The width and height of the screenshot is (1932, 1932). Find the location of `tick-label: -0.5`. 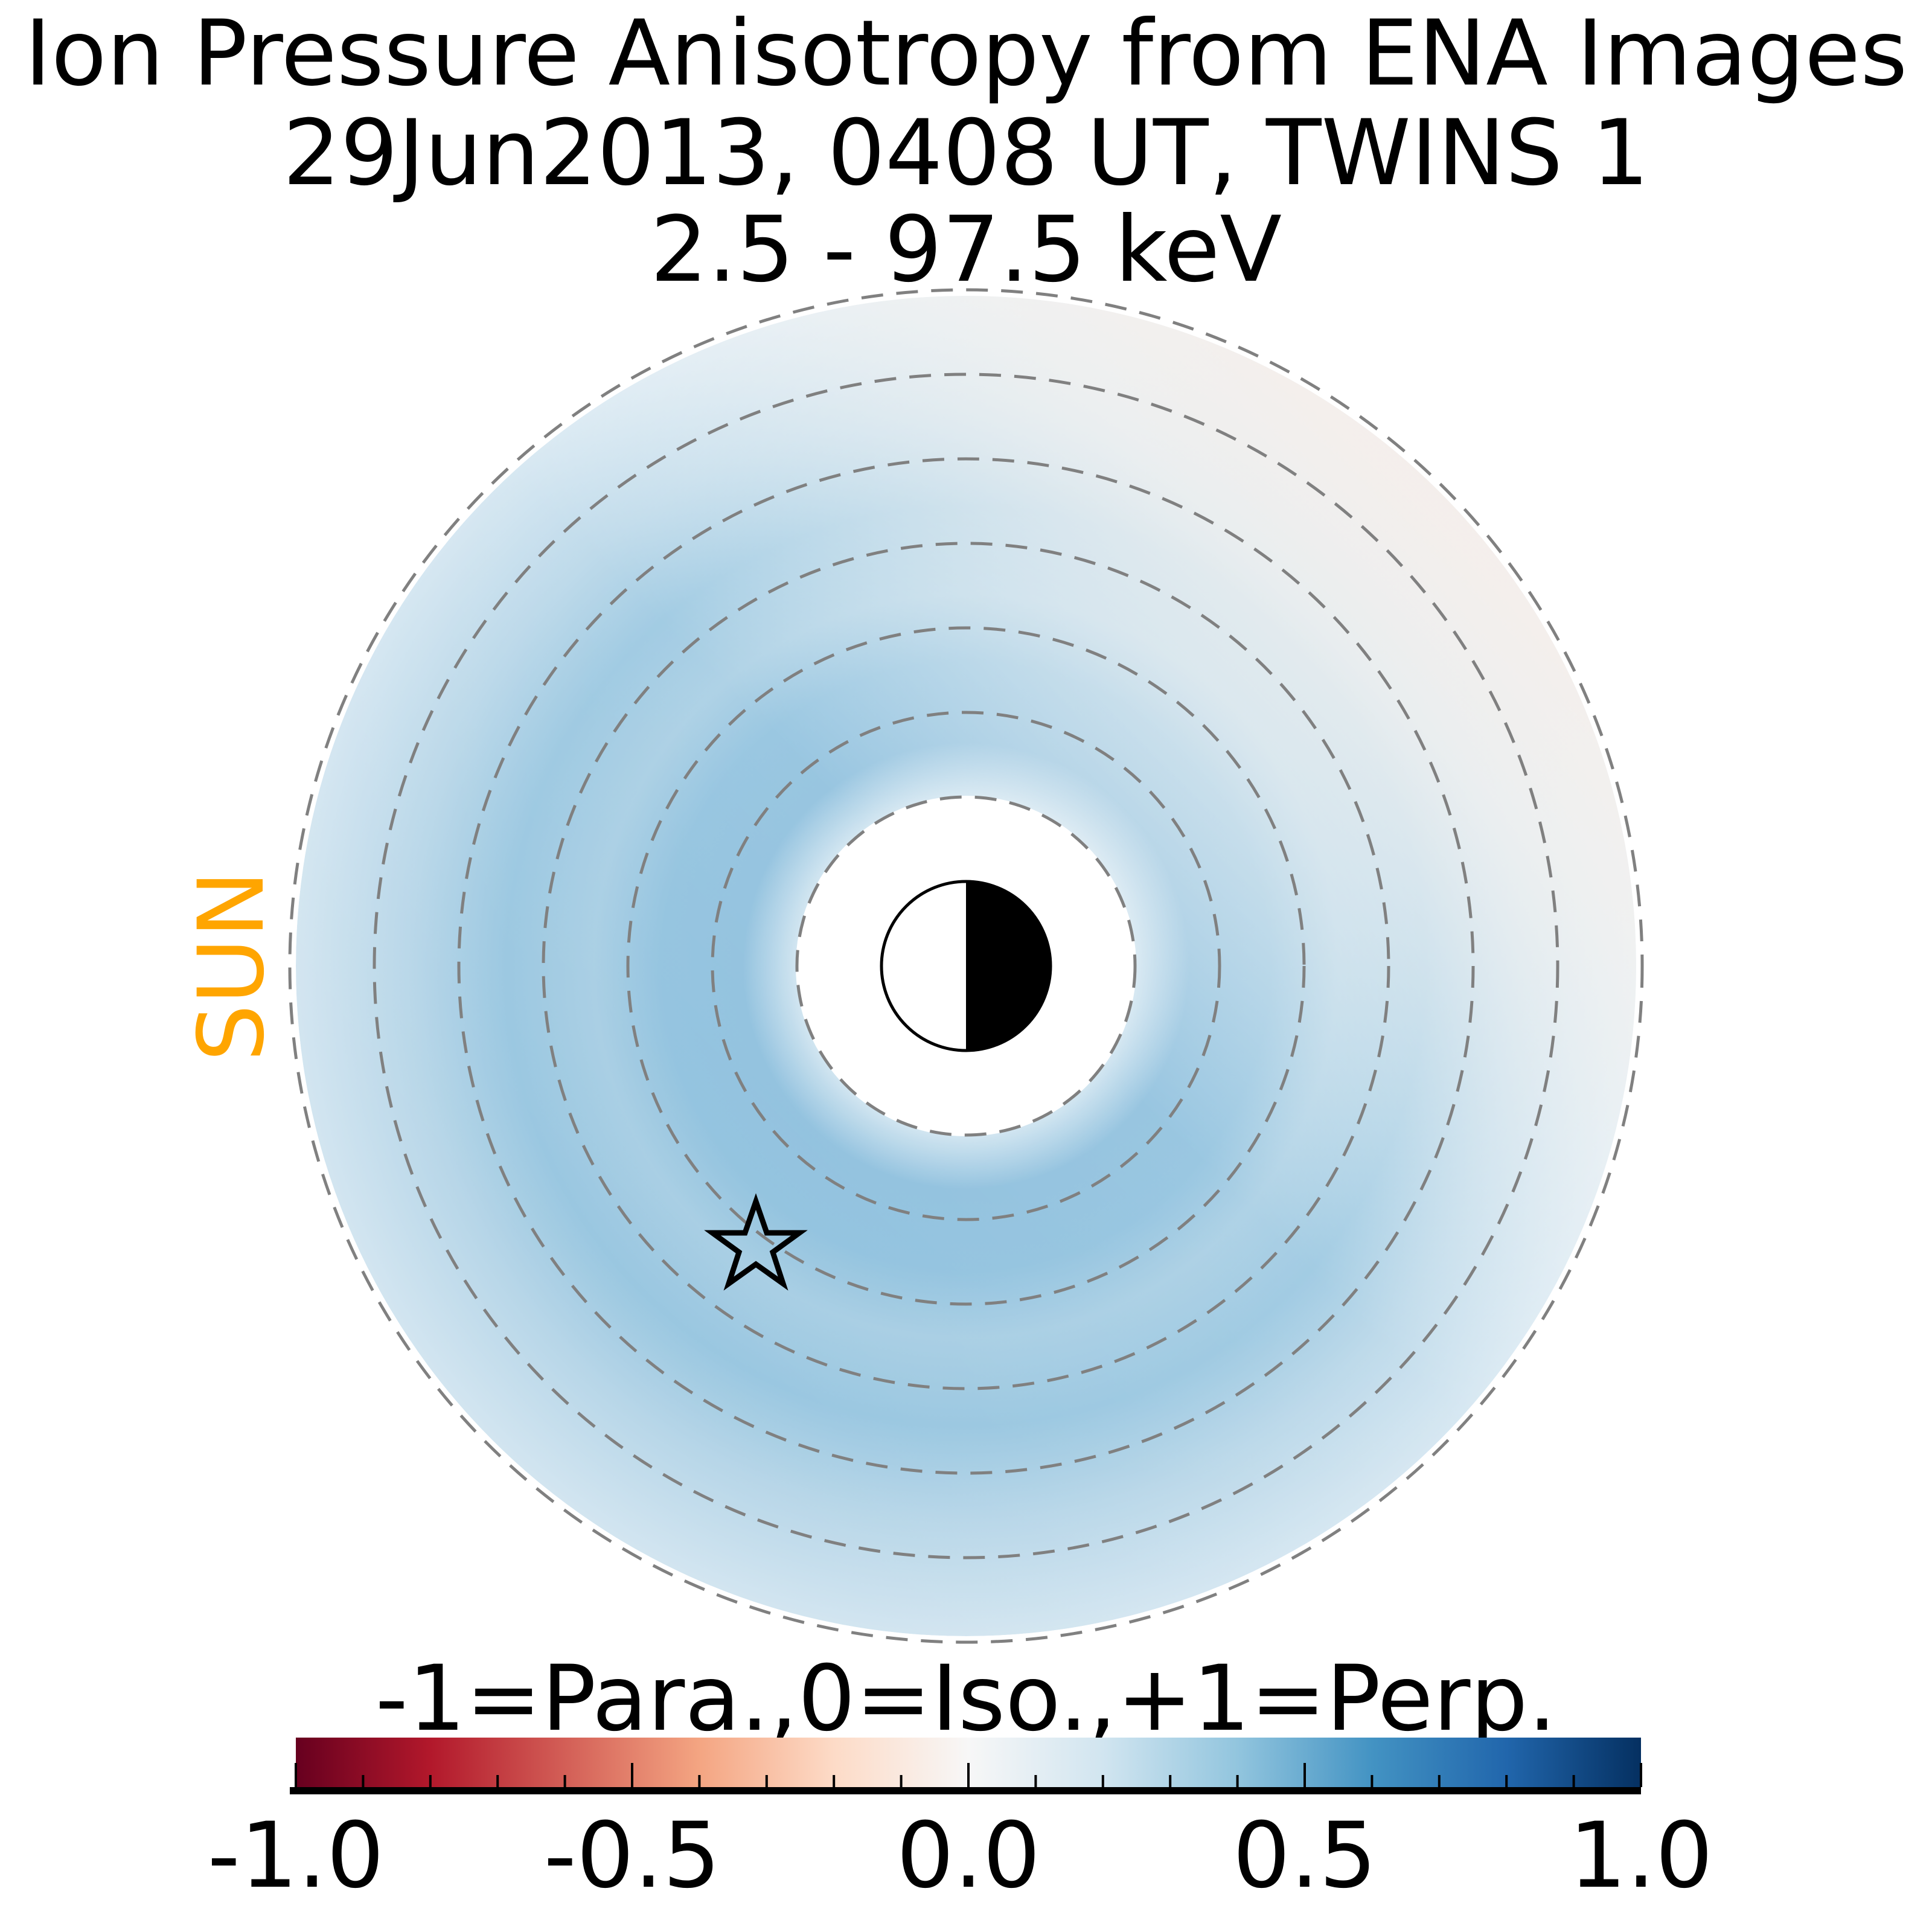

tick-label: -0.5 is located at coordinates (633, 1855).